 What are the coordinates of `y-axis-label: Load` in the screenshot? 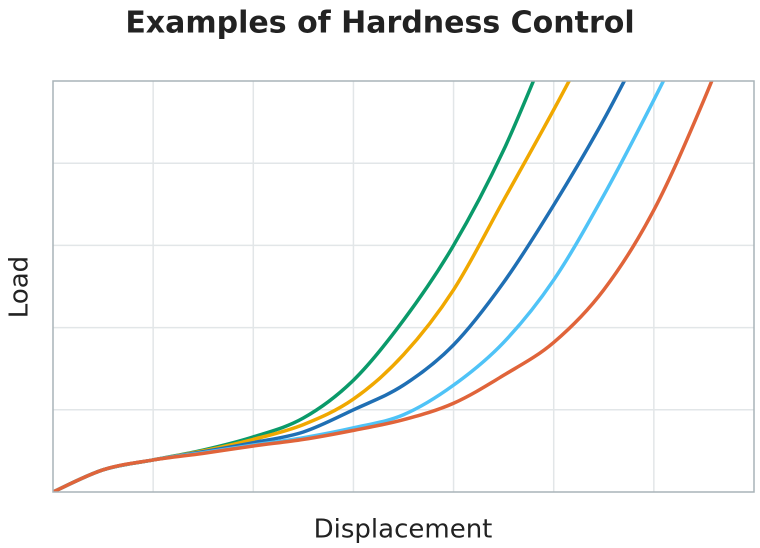 It's located at (20, 287).